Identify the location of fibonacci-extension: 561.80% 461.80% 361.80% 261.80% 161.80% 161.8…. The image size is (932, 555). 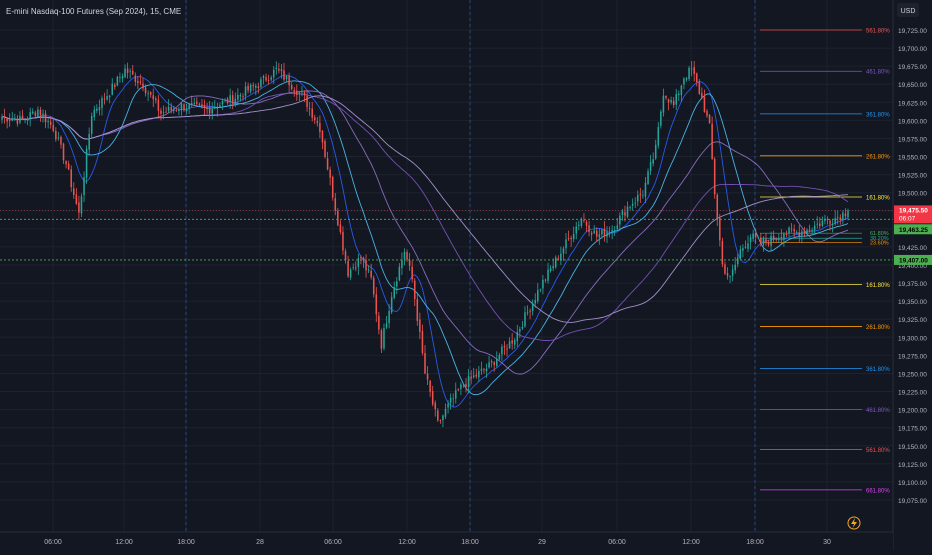
(825, 262).